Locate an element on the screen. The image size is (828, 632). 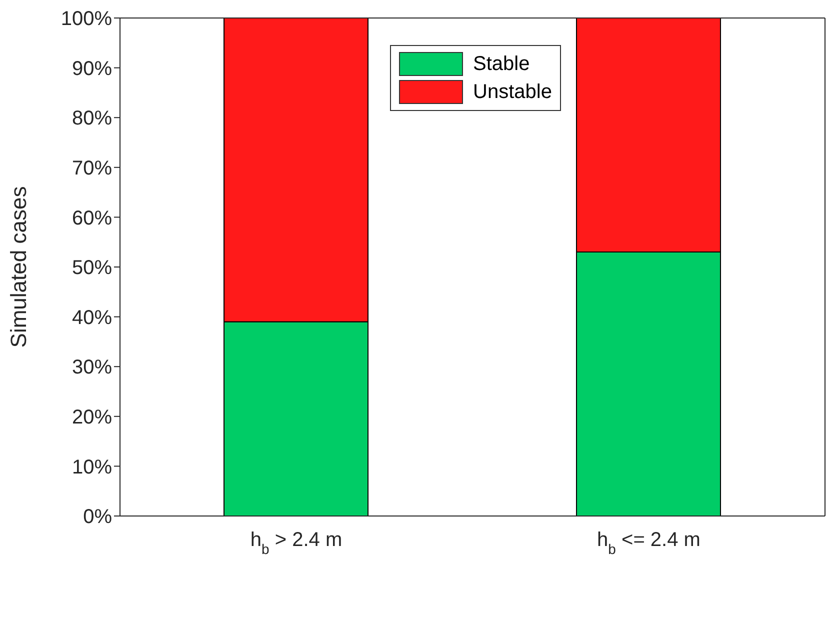
legend-label: Stable is located at coordinates (501, 64).